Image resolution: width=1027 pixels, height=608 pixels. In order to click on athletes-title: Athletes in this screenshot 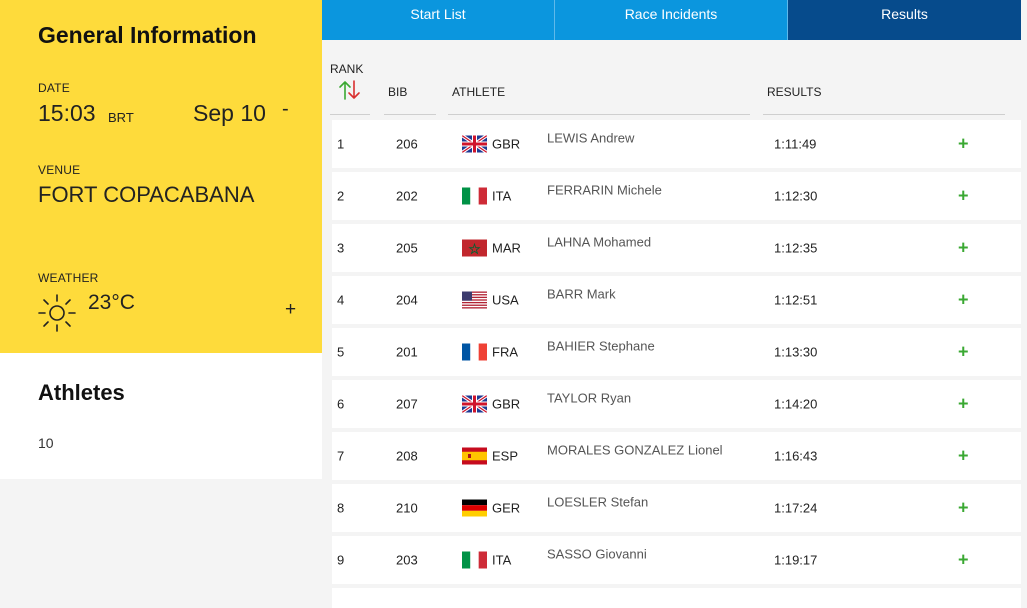, I will do `click(81, 392)`.